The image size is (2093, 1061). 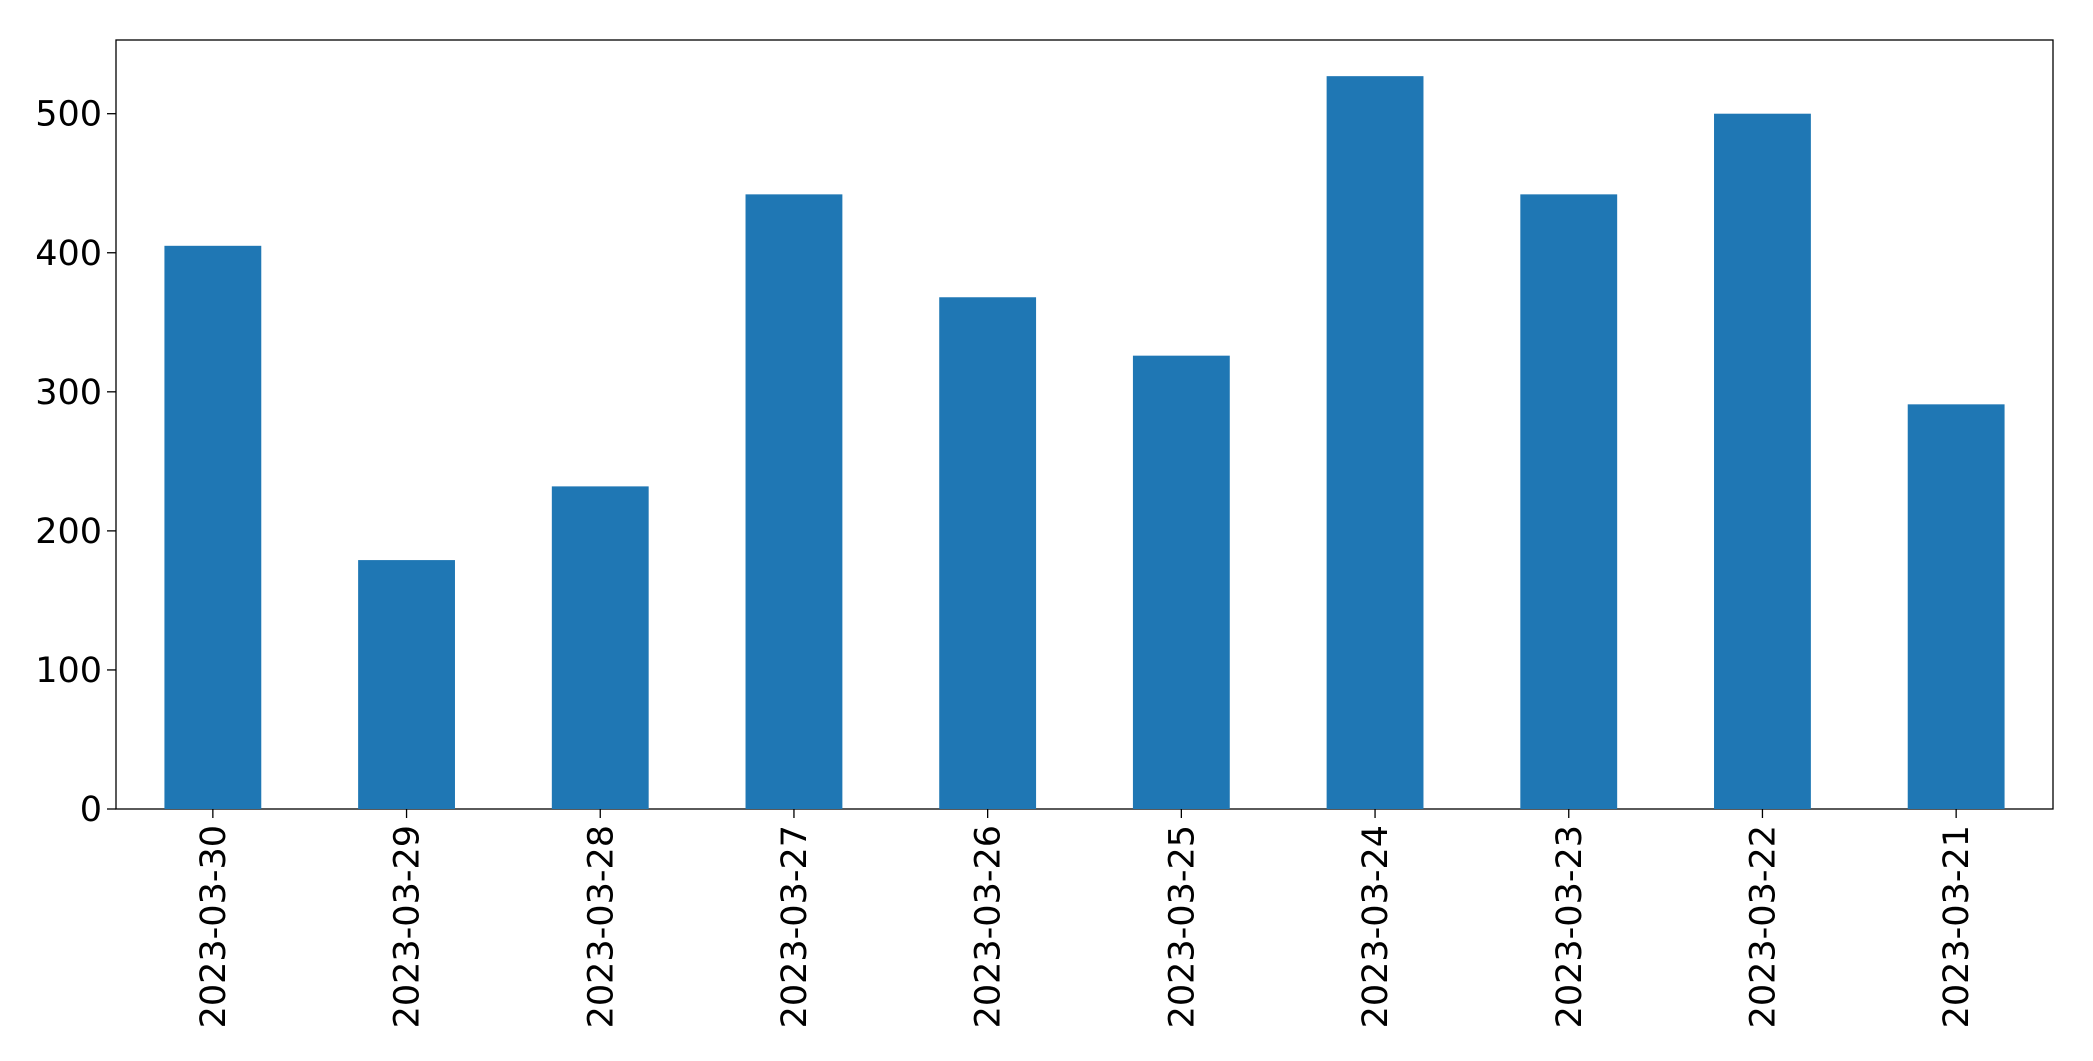 I want to click on y-tick-label: 200, so click(x=68, y=532).